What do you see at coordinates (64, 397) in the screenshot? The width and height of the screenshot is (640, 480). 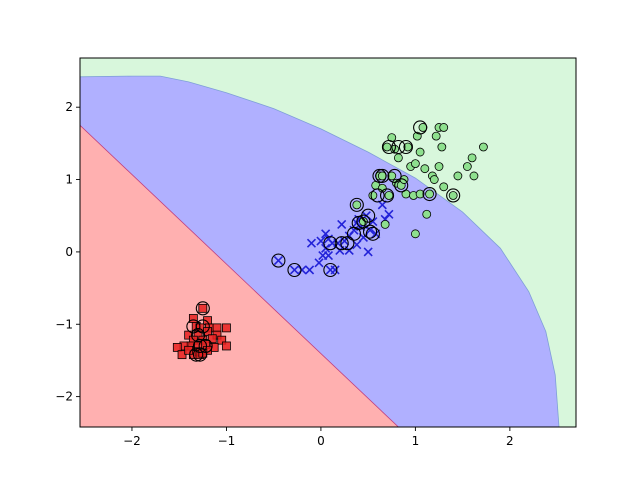 I see `y-tick-label: −2` at bounding box center [64, 397].